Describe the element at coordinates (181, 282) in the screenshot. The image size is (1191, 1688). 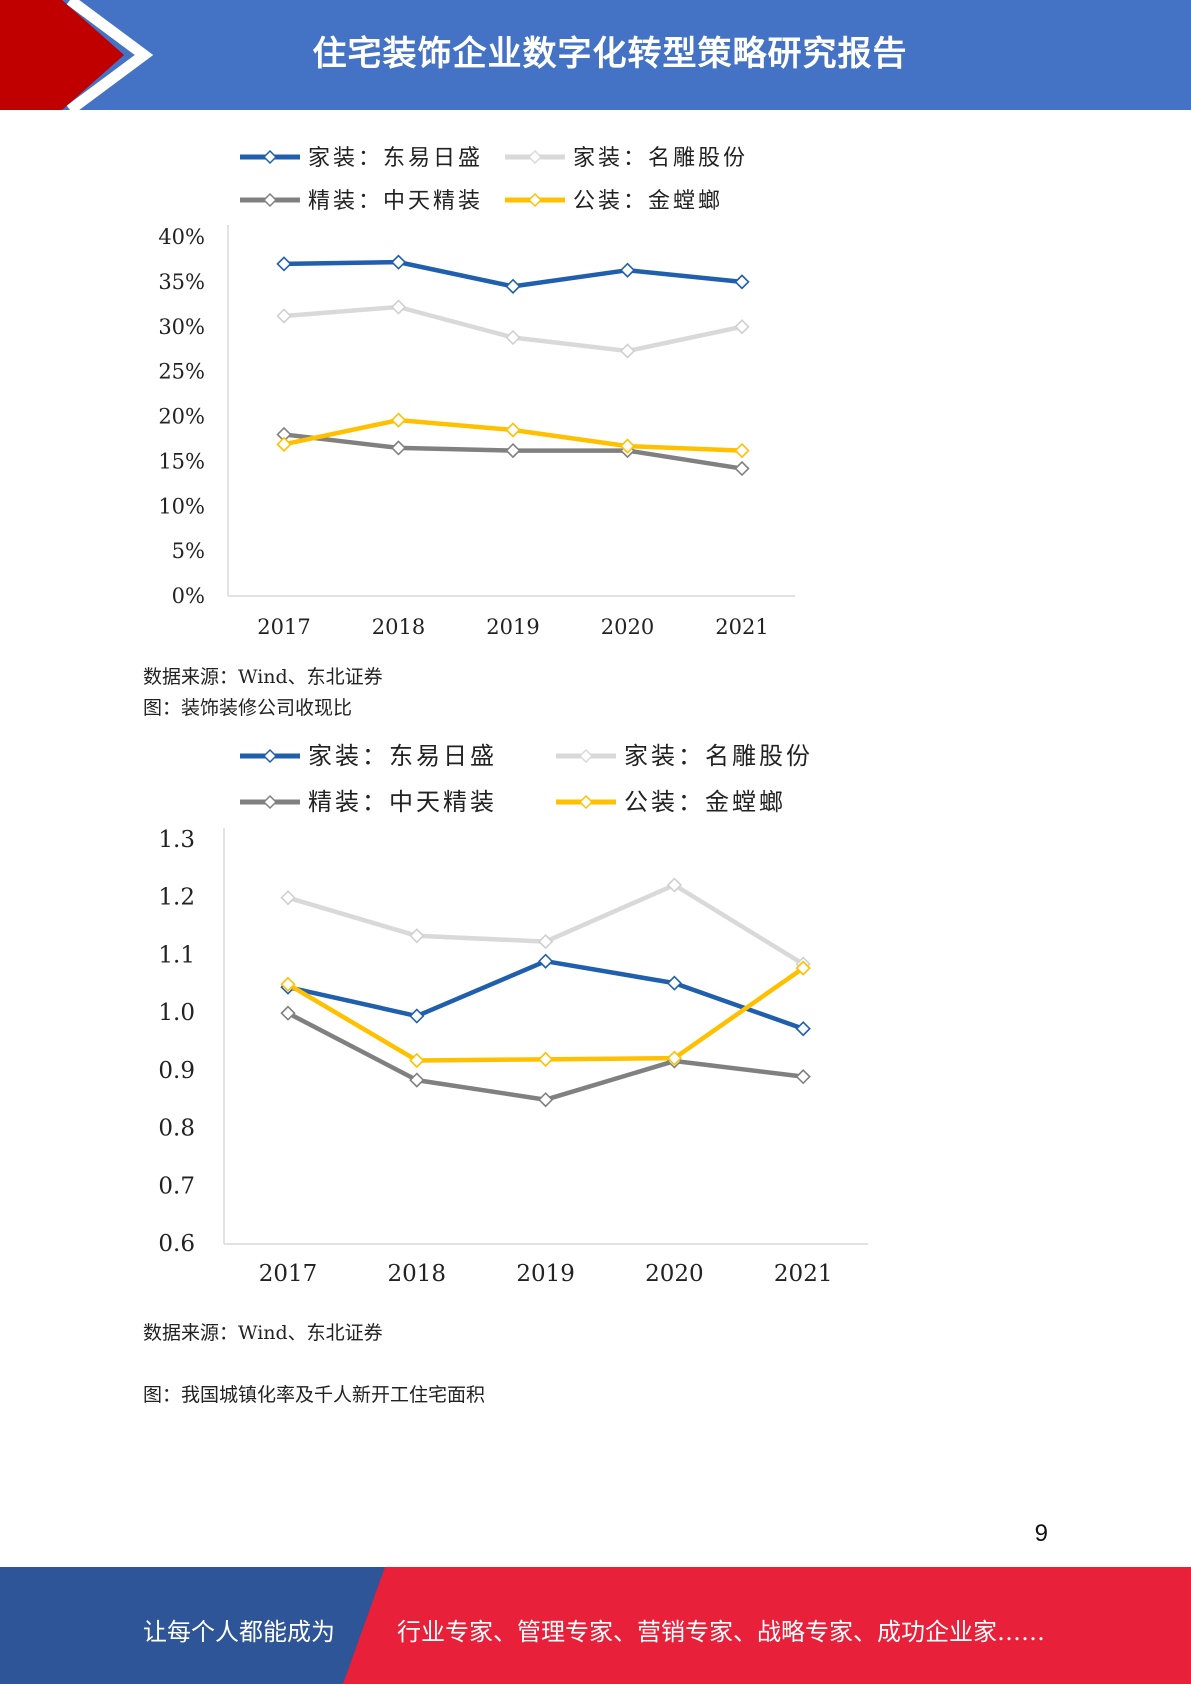
I see `y-tick-label: 35%` at that location.